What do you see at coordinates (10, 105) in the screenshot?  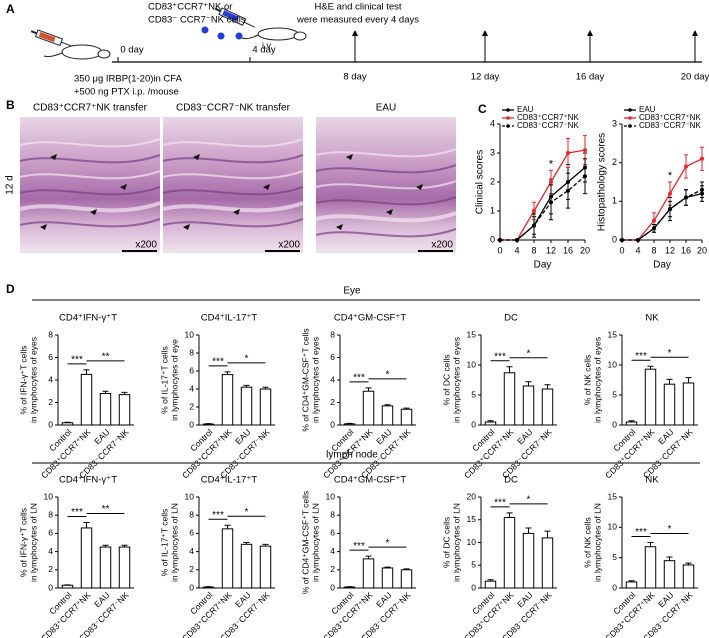 I see `panel-label: B` at bounding box center [10, 105].